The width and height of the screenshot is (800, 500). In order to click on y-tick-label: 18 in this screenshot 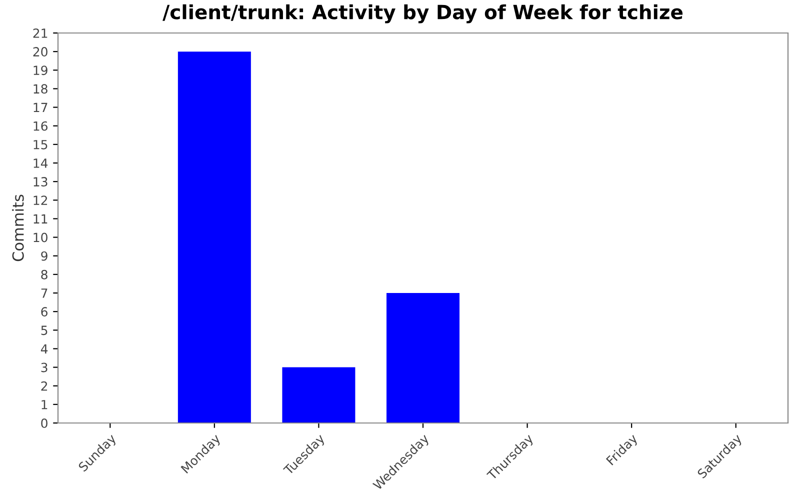, I will do `click(41, 89)`.